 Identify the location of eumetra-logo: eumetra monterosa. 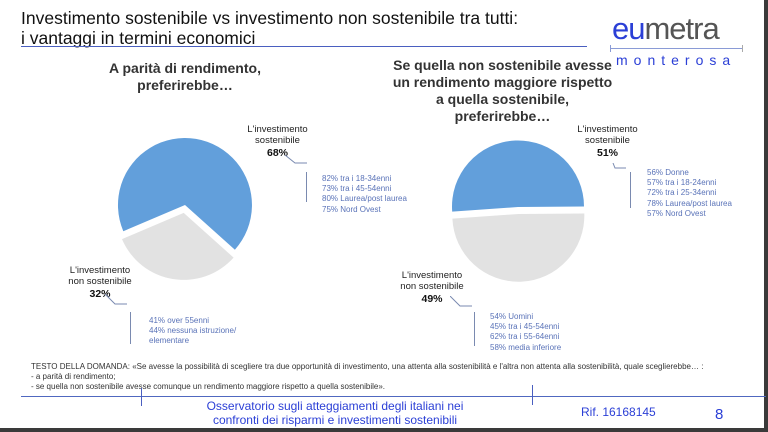
(678, 40).